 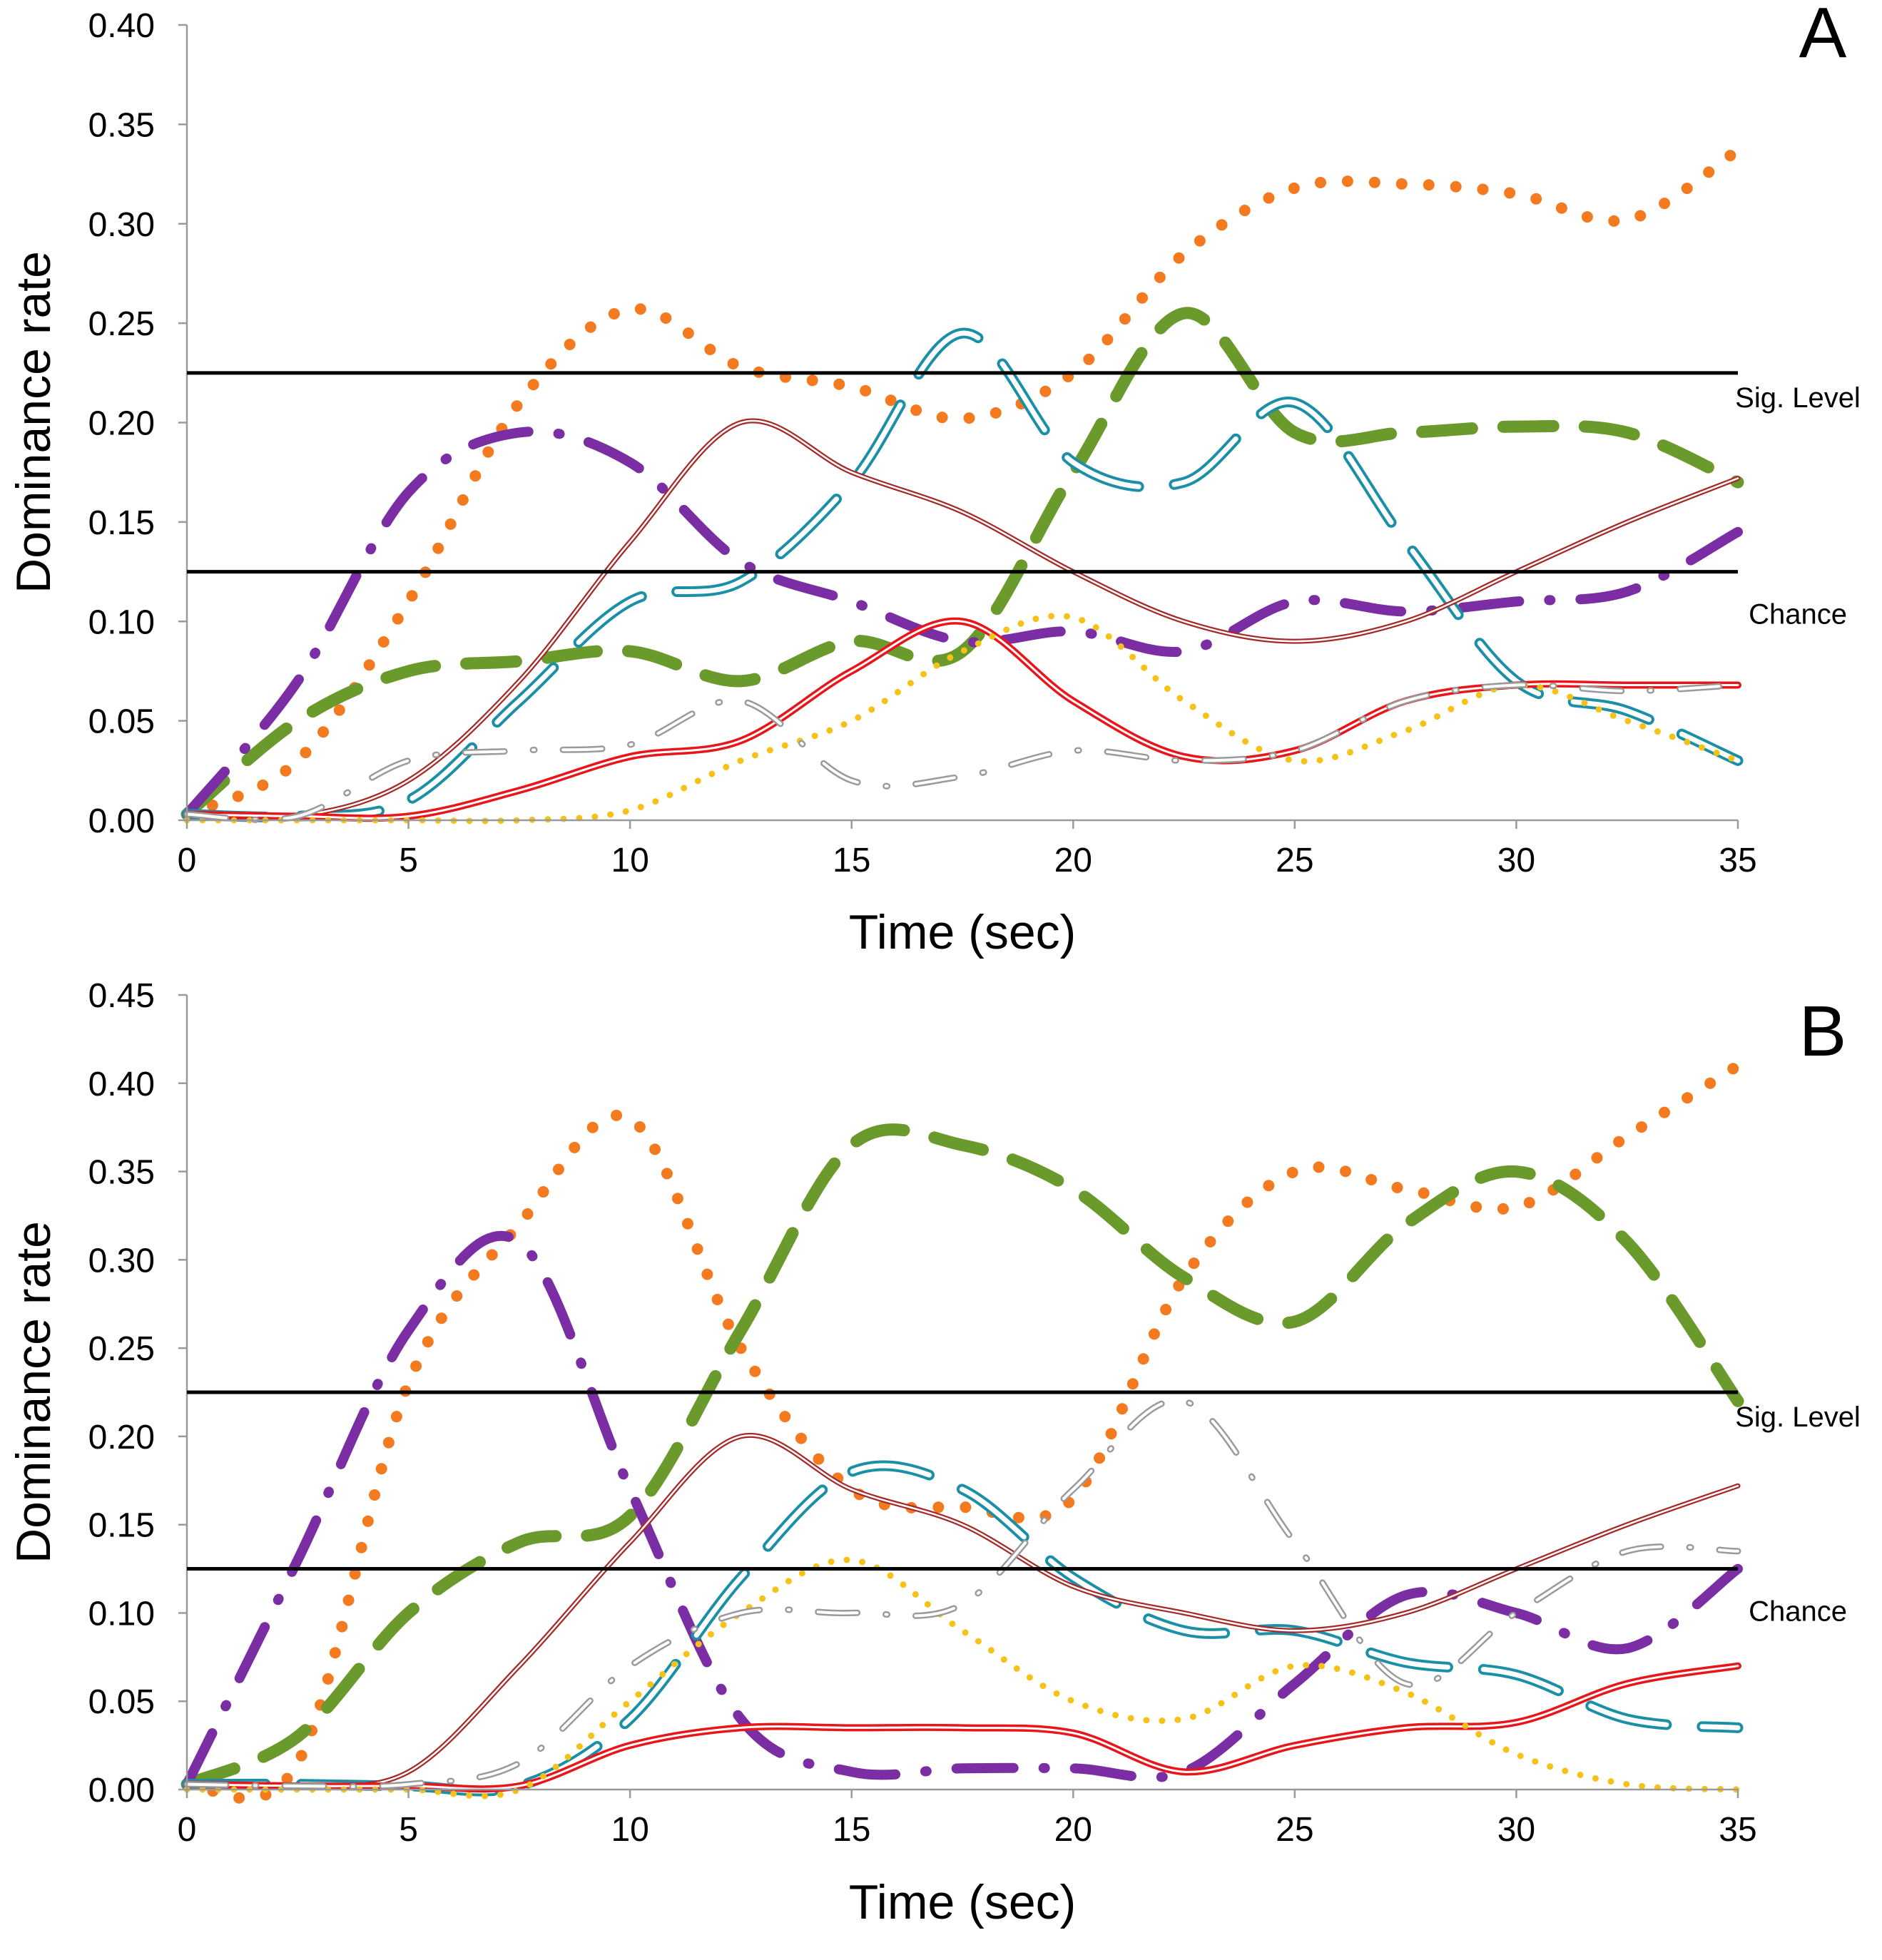 I want to click on panel-b-y-tick-label: 0.15, so click(x=121, y=1526).